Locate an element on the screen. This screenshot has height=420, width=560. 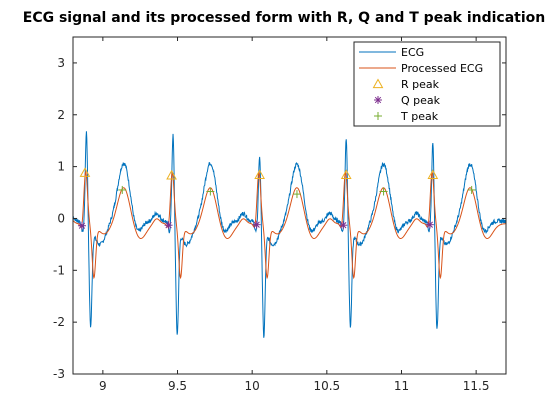
y-tick-label: 2 is located at coordinates (61, 115).